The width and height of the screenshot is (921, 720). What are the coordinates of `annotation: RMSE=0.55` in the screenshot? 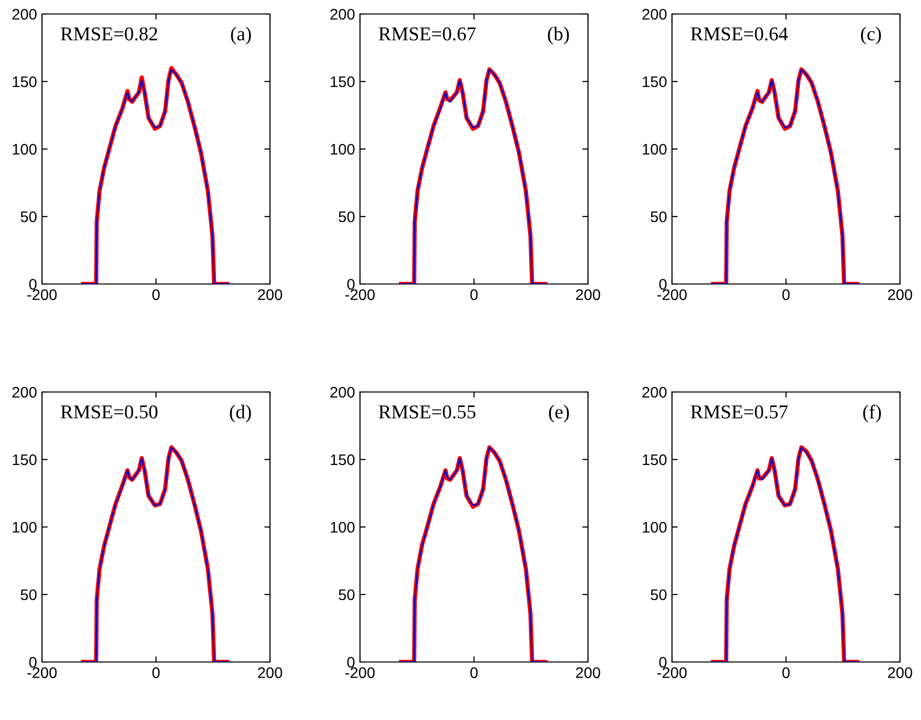 It's located at (427, 412).